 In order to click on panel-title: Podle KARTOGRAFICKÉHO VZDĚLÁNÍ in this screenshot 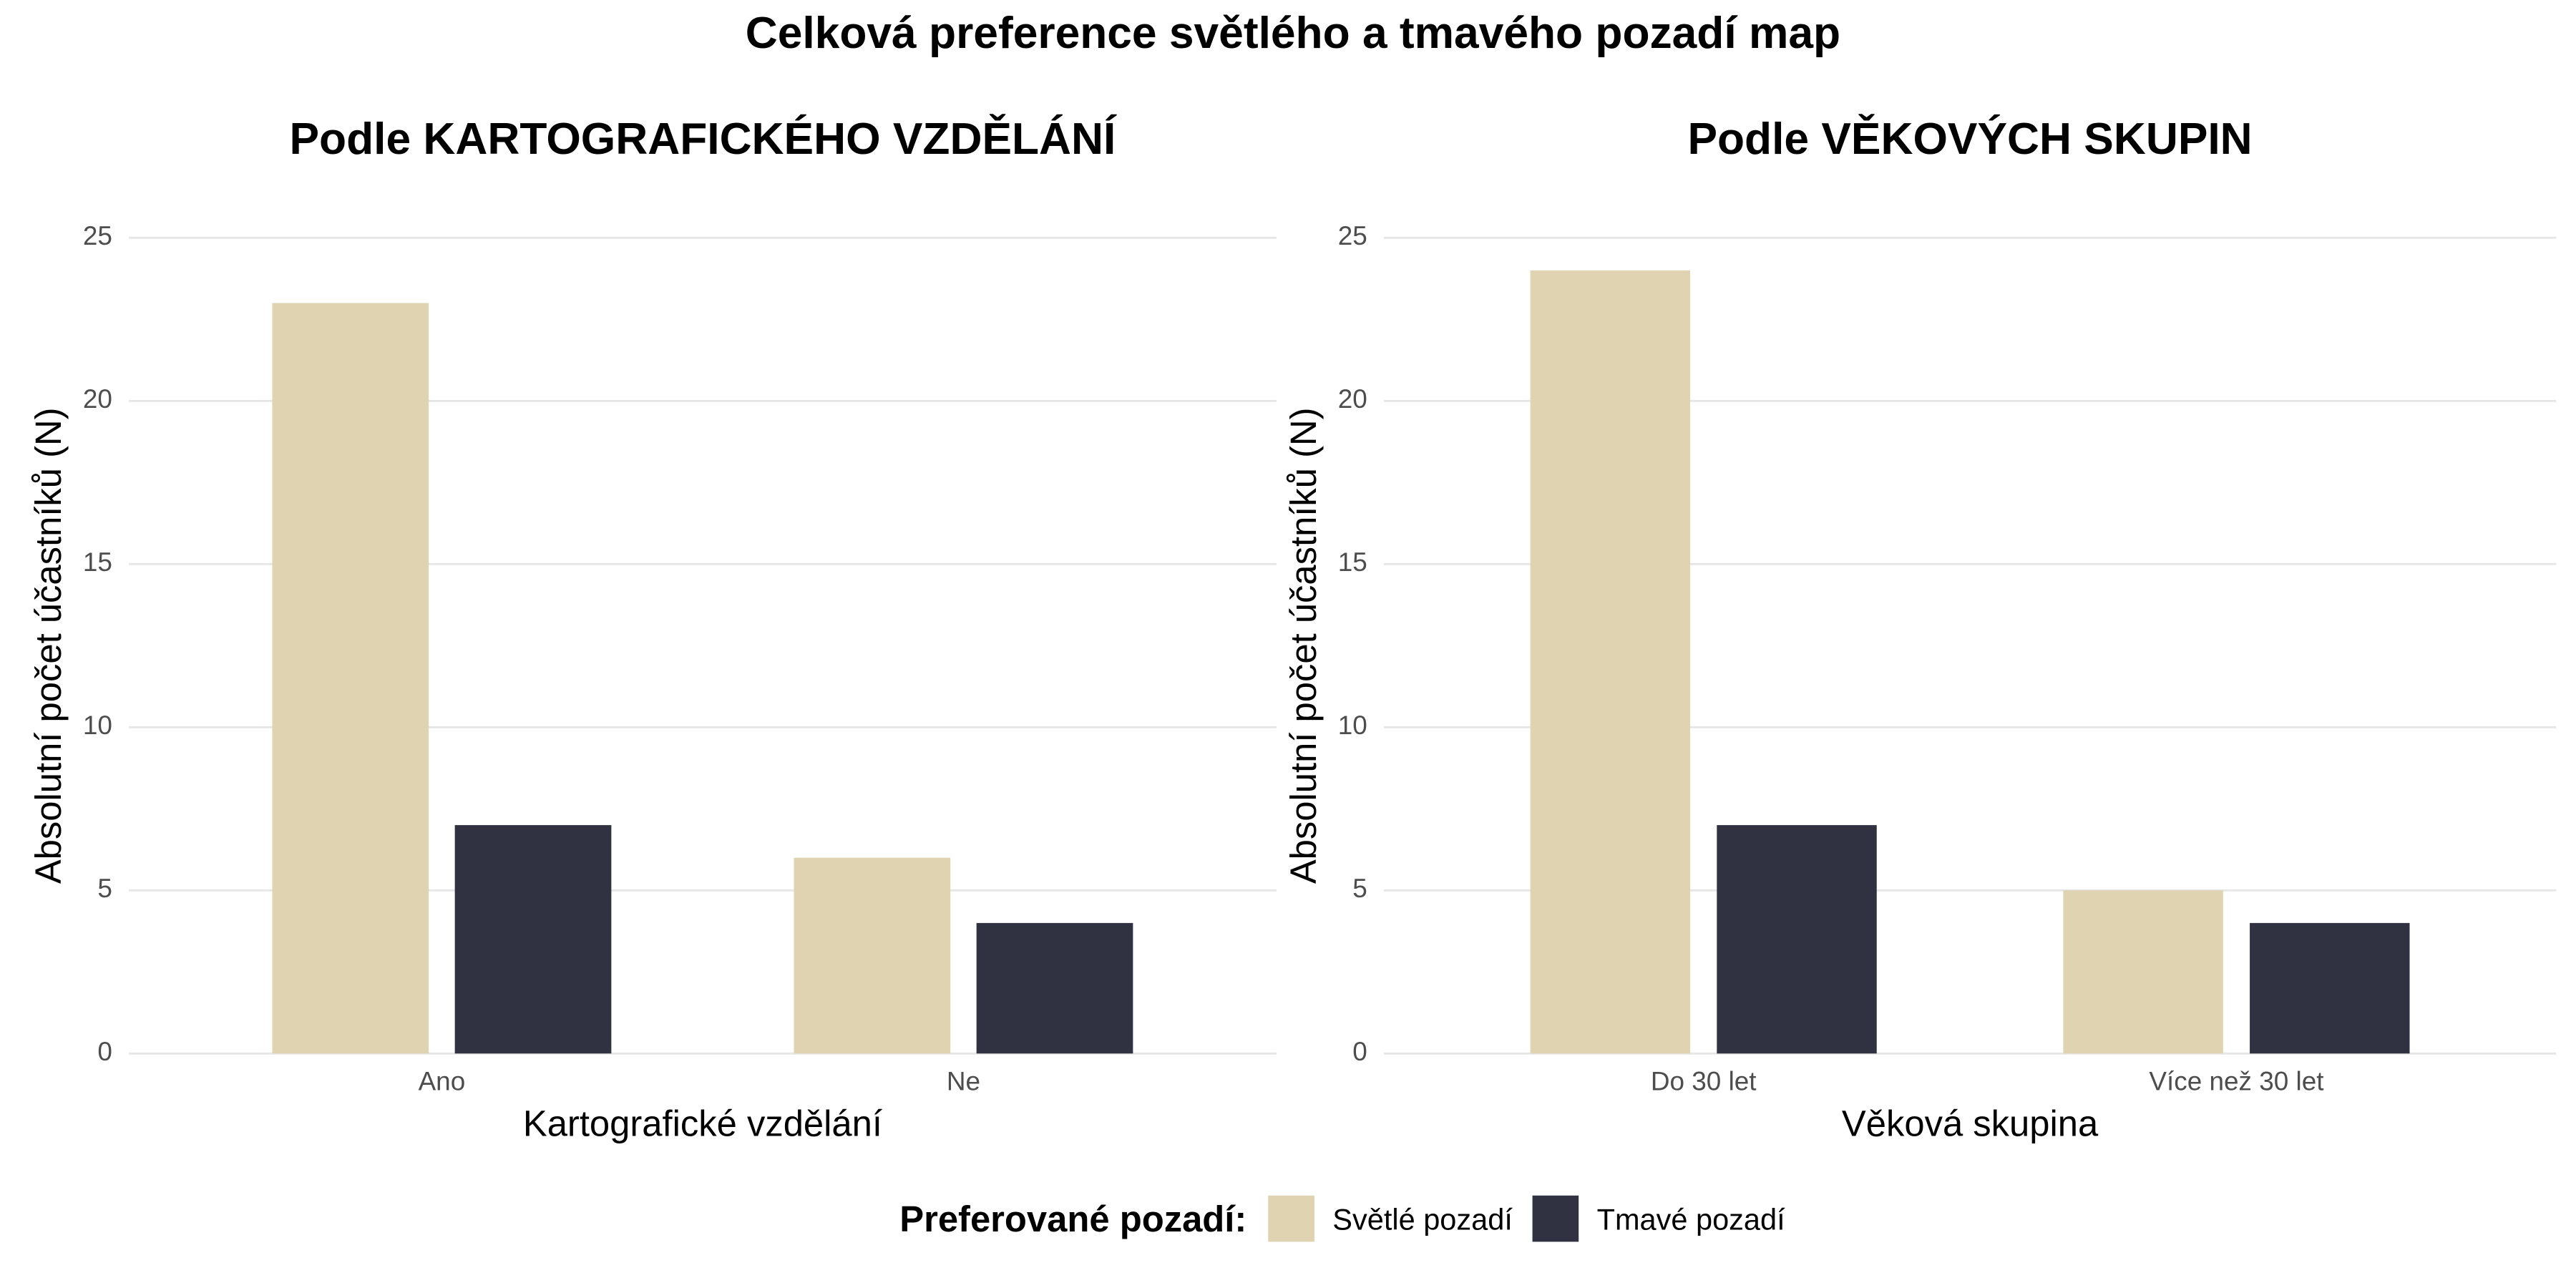, I will do `click(704, 138)`.